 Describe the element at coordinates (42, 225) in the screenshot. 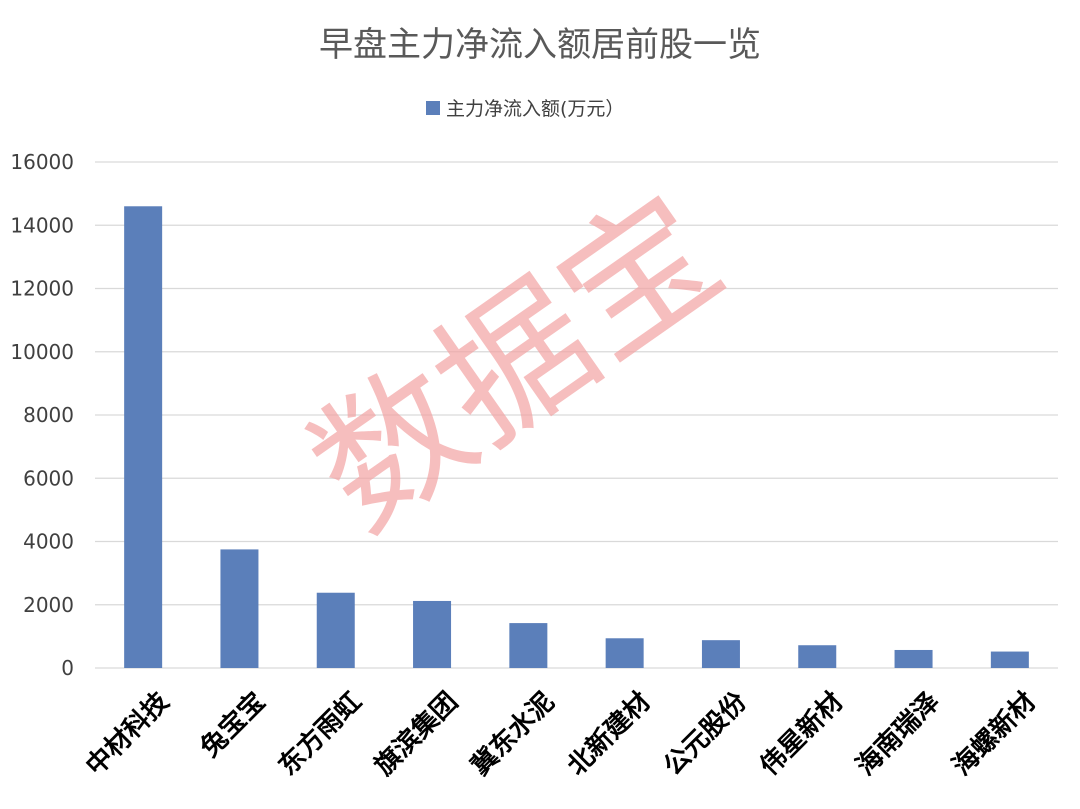

I see `y-tick-label: 14000` at that location.